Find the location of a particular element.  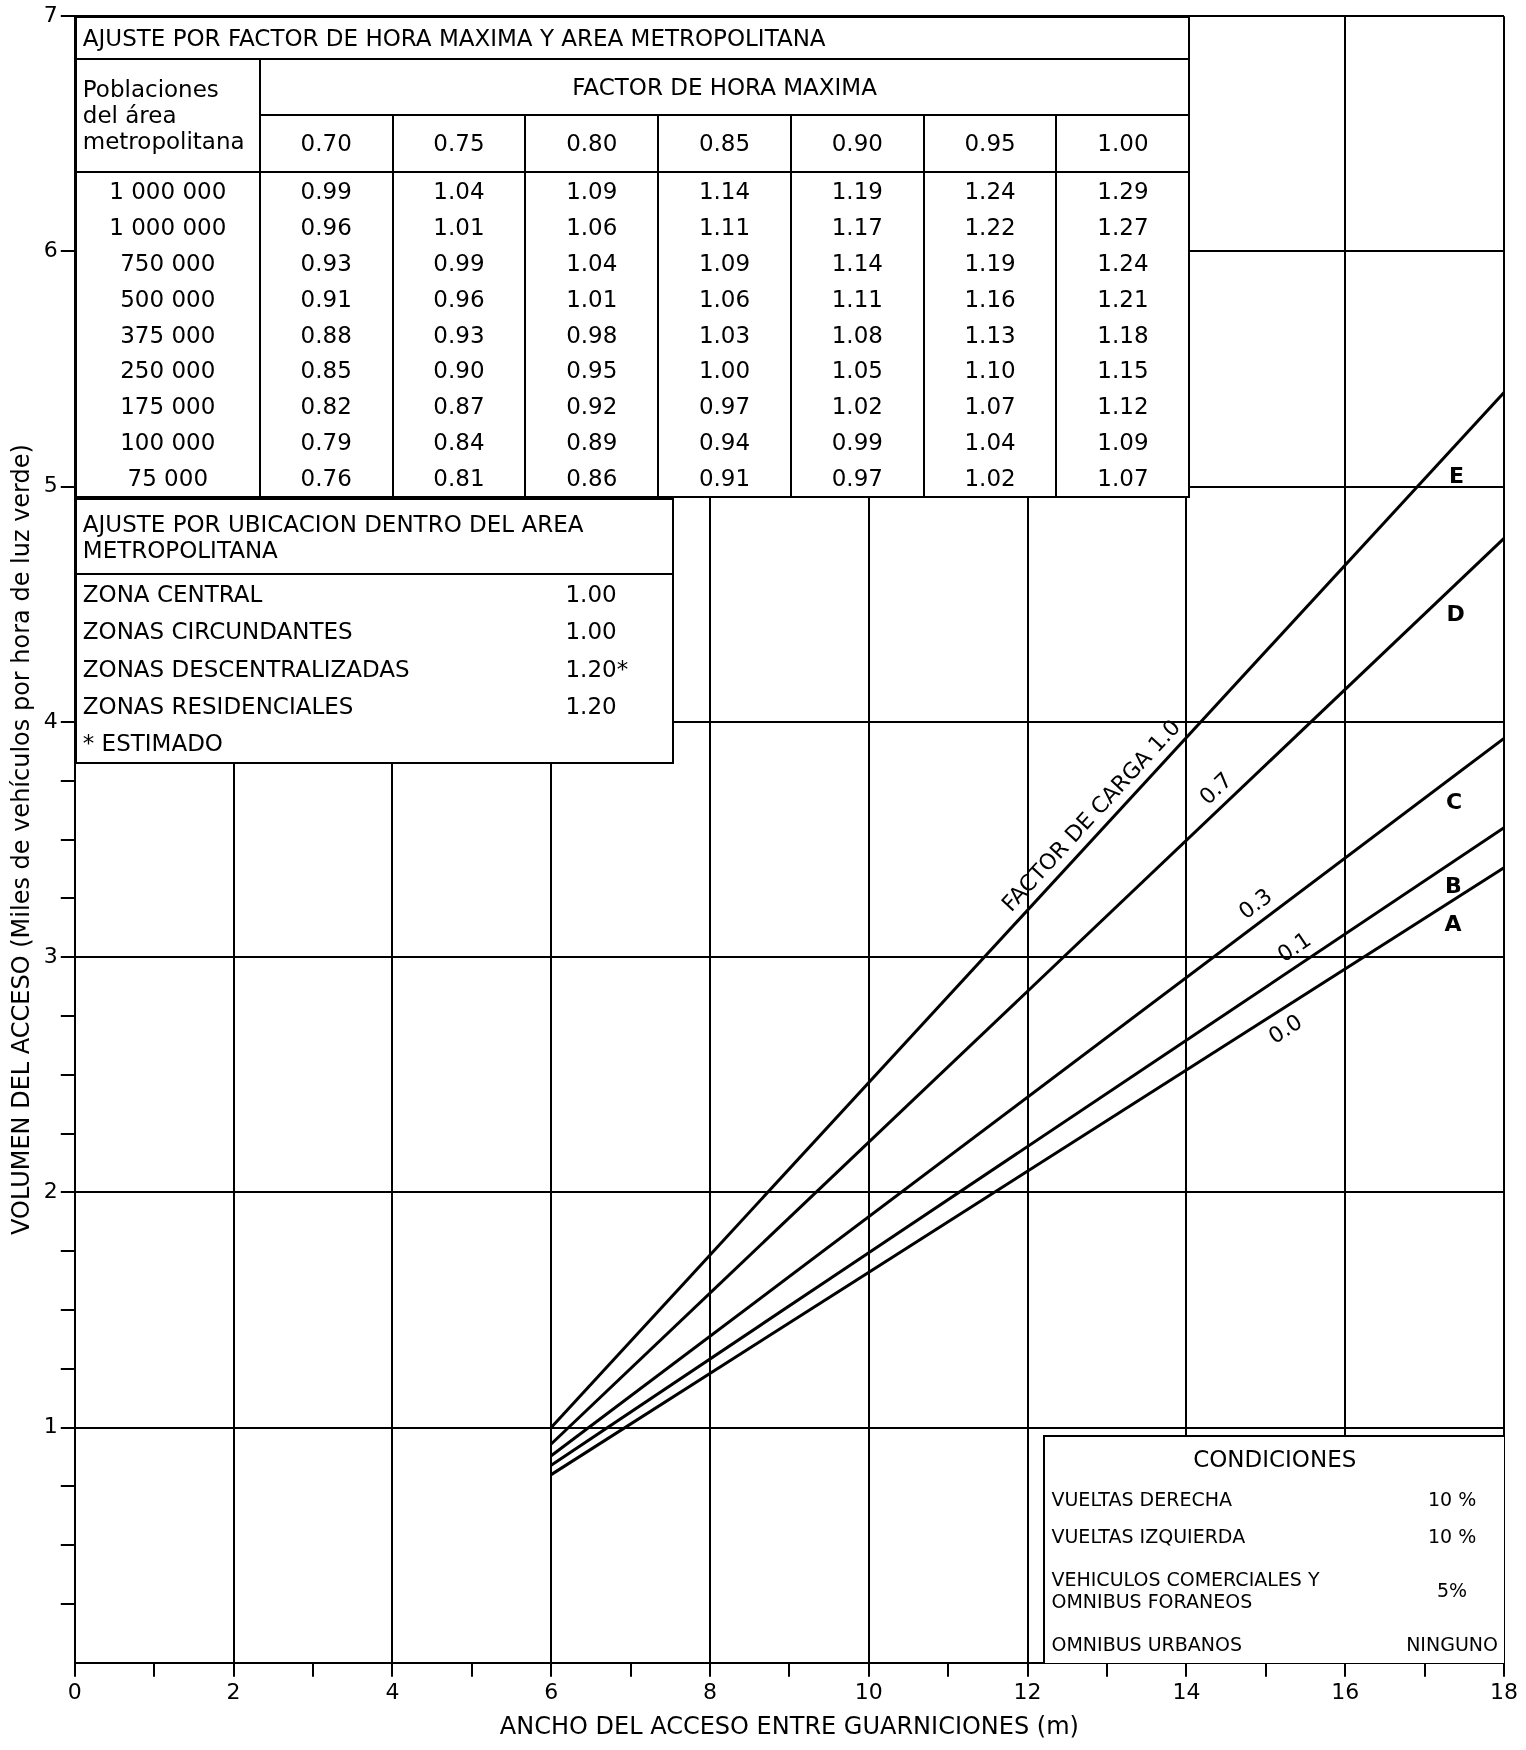

annotation: 1.14 is located at coordinates (857, 262).